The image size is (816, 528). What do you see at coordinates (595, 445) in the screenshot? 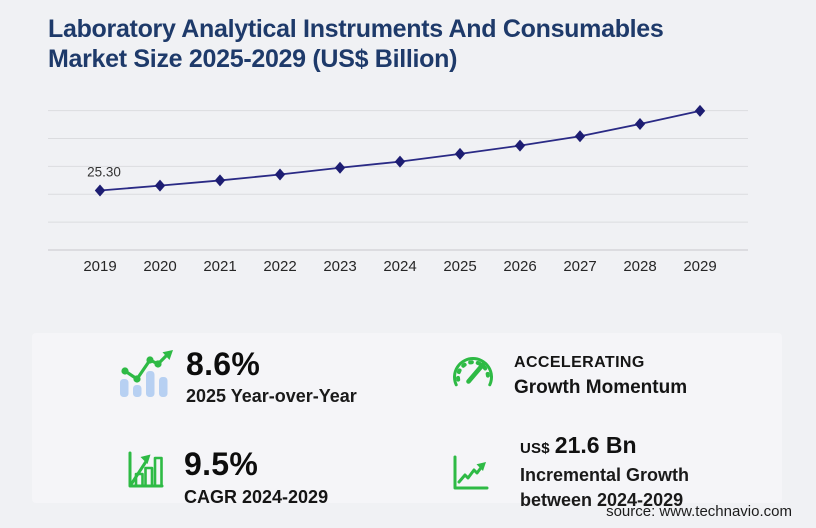
I see `incremental-value: 21.6 Bn` at bounding box center [595, 445].